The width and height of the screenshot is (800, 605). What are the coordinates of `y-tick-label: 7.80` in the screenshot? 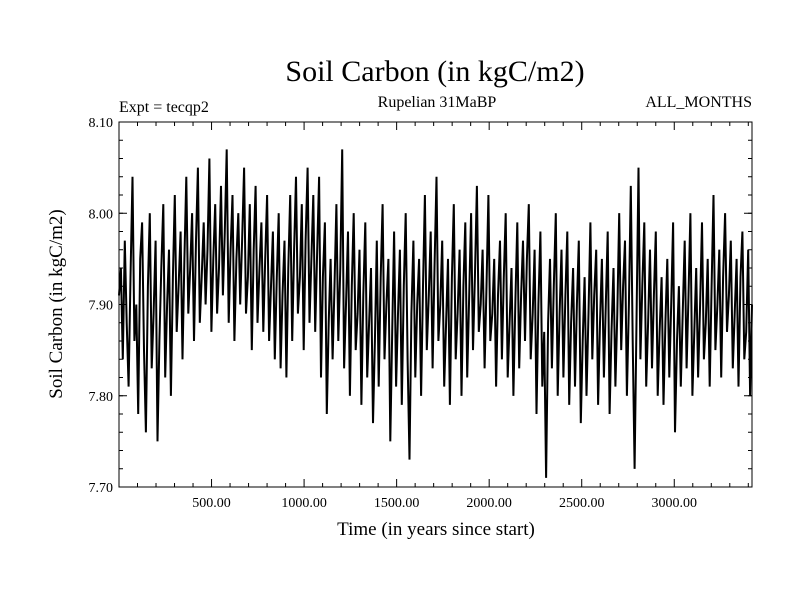 It's located at (101, 397).